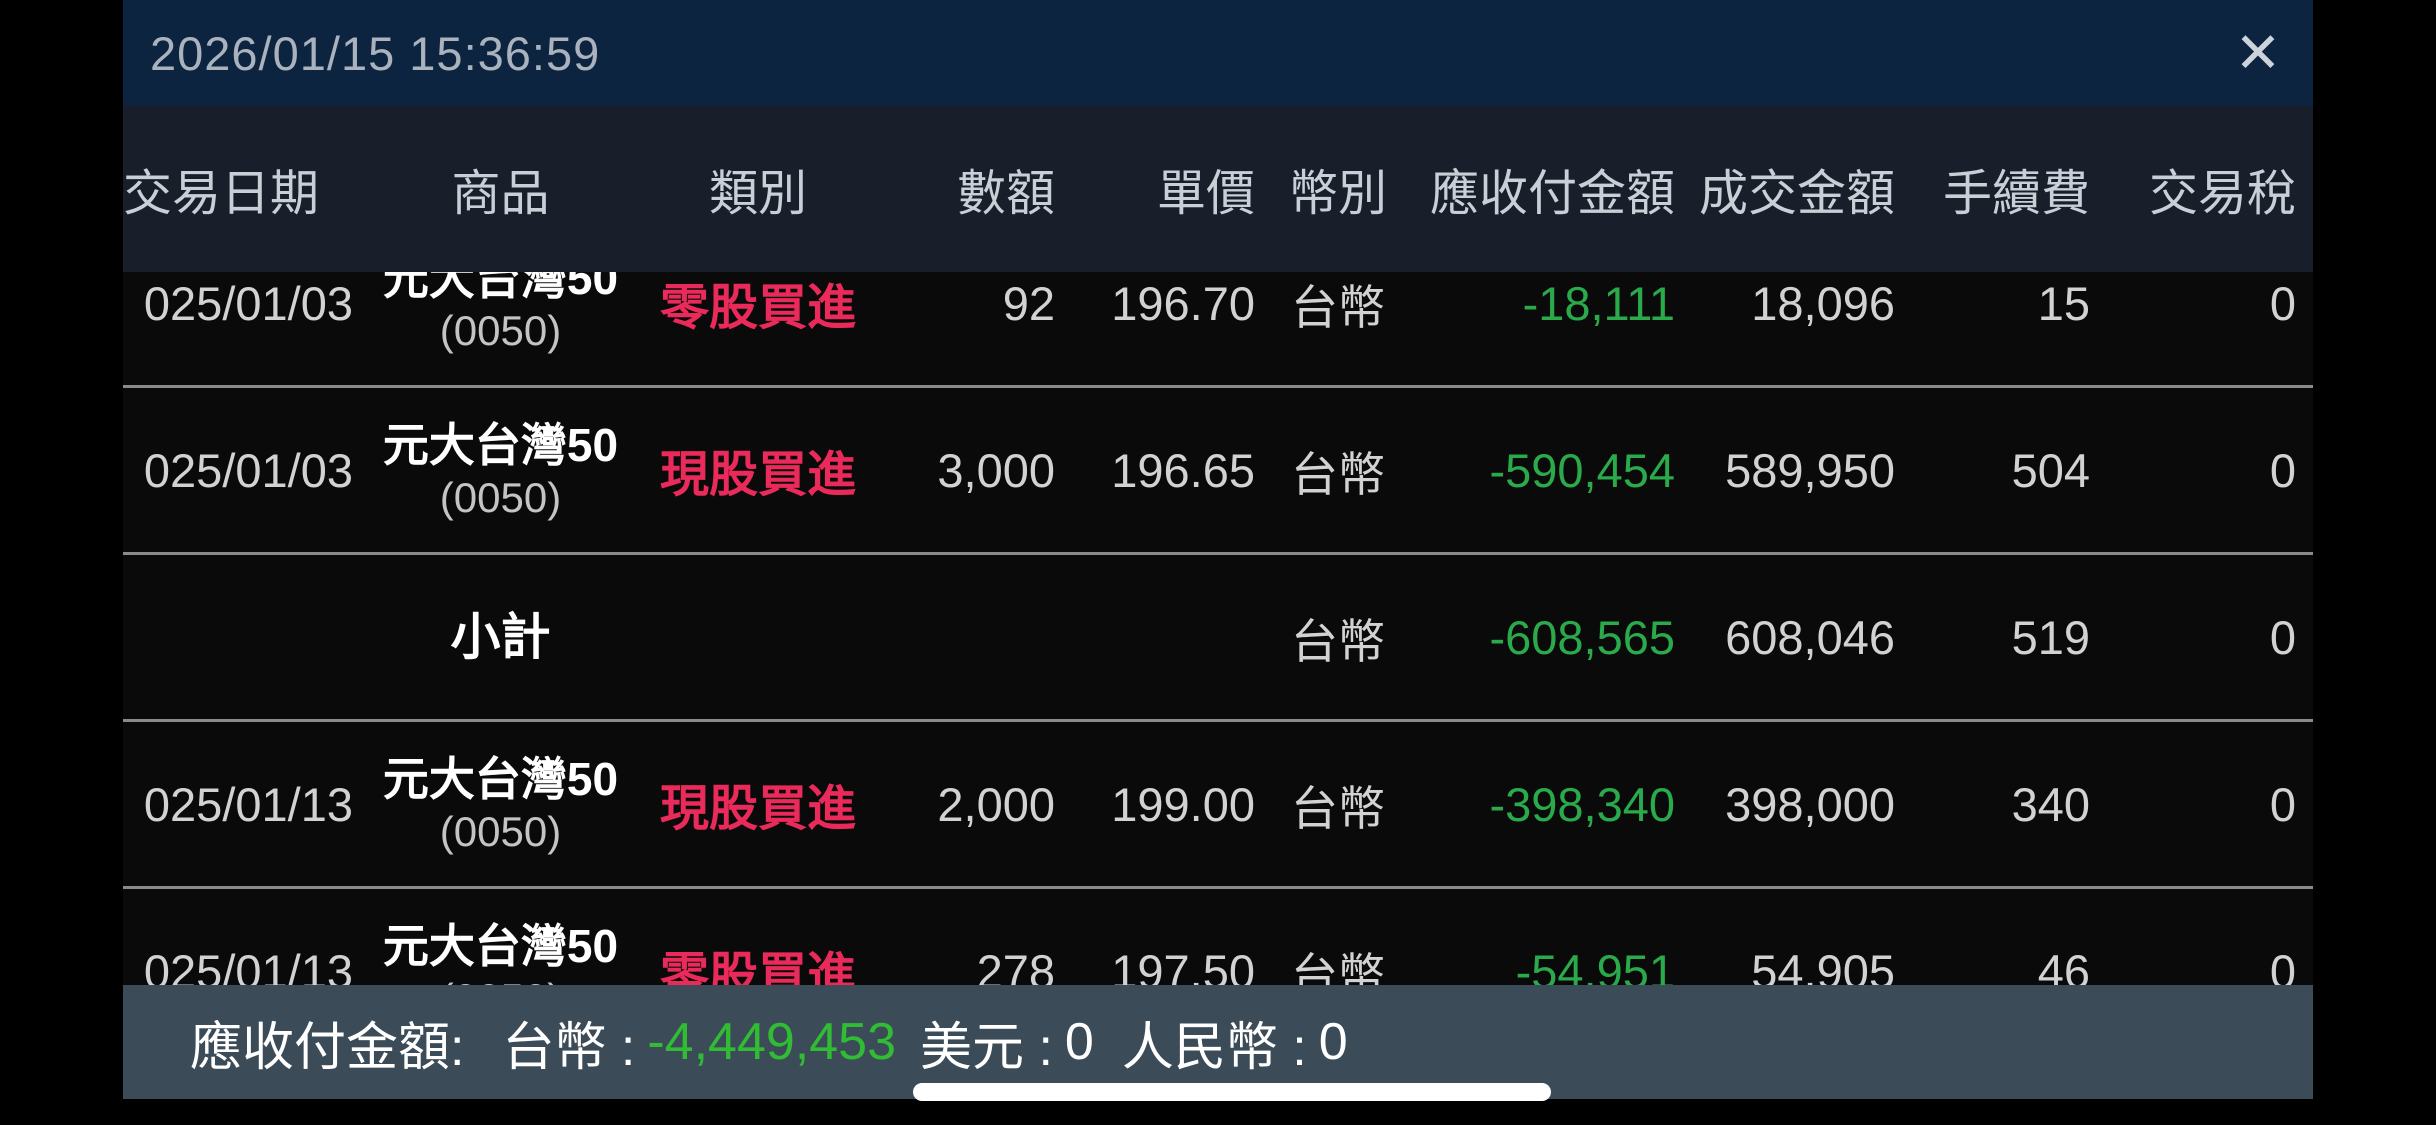 The image size is (2436, 1125). I want to click on cell-fee: 504, so click(2050, 470).